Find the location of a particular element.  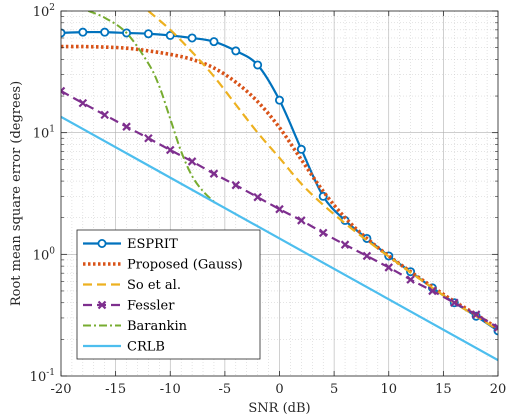

x-tick-label: 10 is located at coordinates (388, 389).